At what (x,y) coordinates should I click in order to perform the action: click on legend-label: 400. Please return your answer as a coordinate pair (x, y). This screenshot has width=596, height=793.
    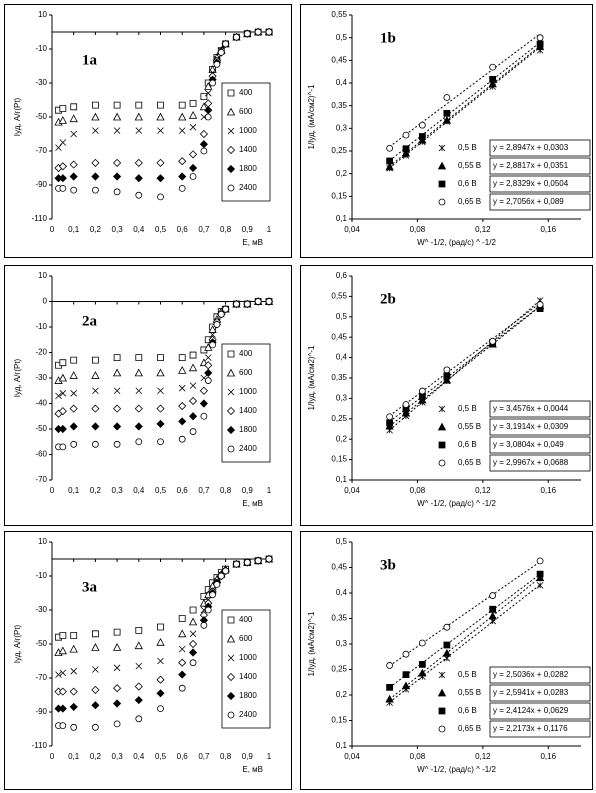
    Looking at the image, I should click on (246, 353).